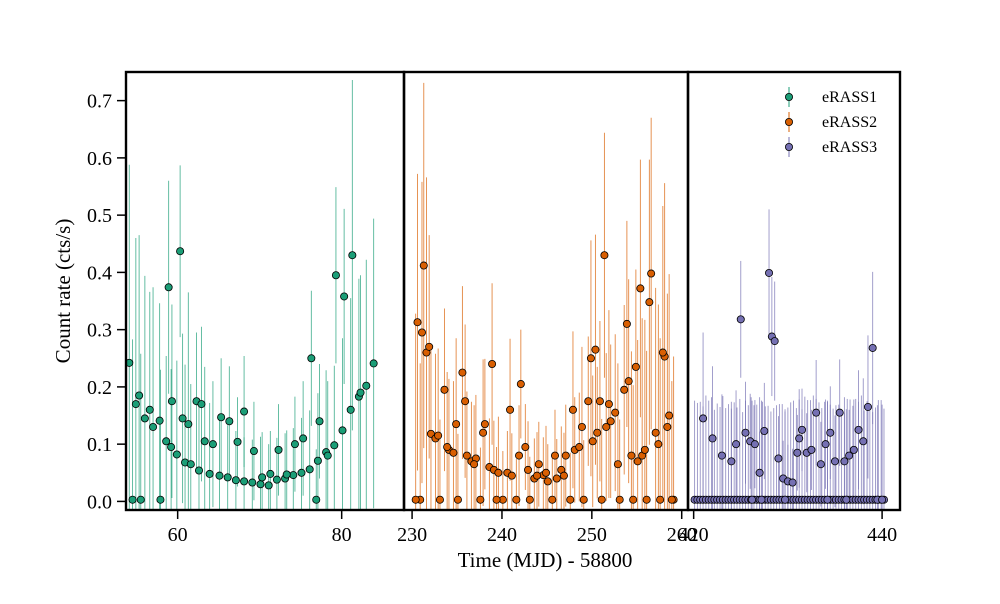 This screenshot has height=604, width=1000. Describe the element at coordinates (849, 122) in the screenshot. I see `legend-label: eRASS2` at that location.